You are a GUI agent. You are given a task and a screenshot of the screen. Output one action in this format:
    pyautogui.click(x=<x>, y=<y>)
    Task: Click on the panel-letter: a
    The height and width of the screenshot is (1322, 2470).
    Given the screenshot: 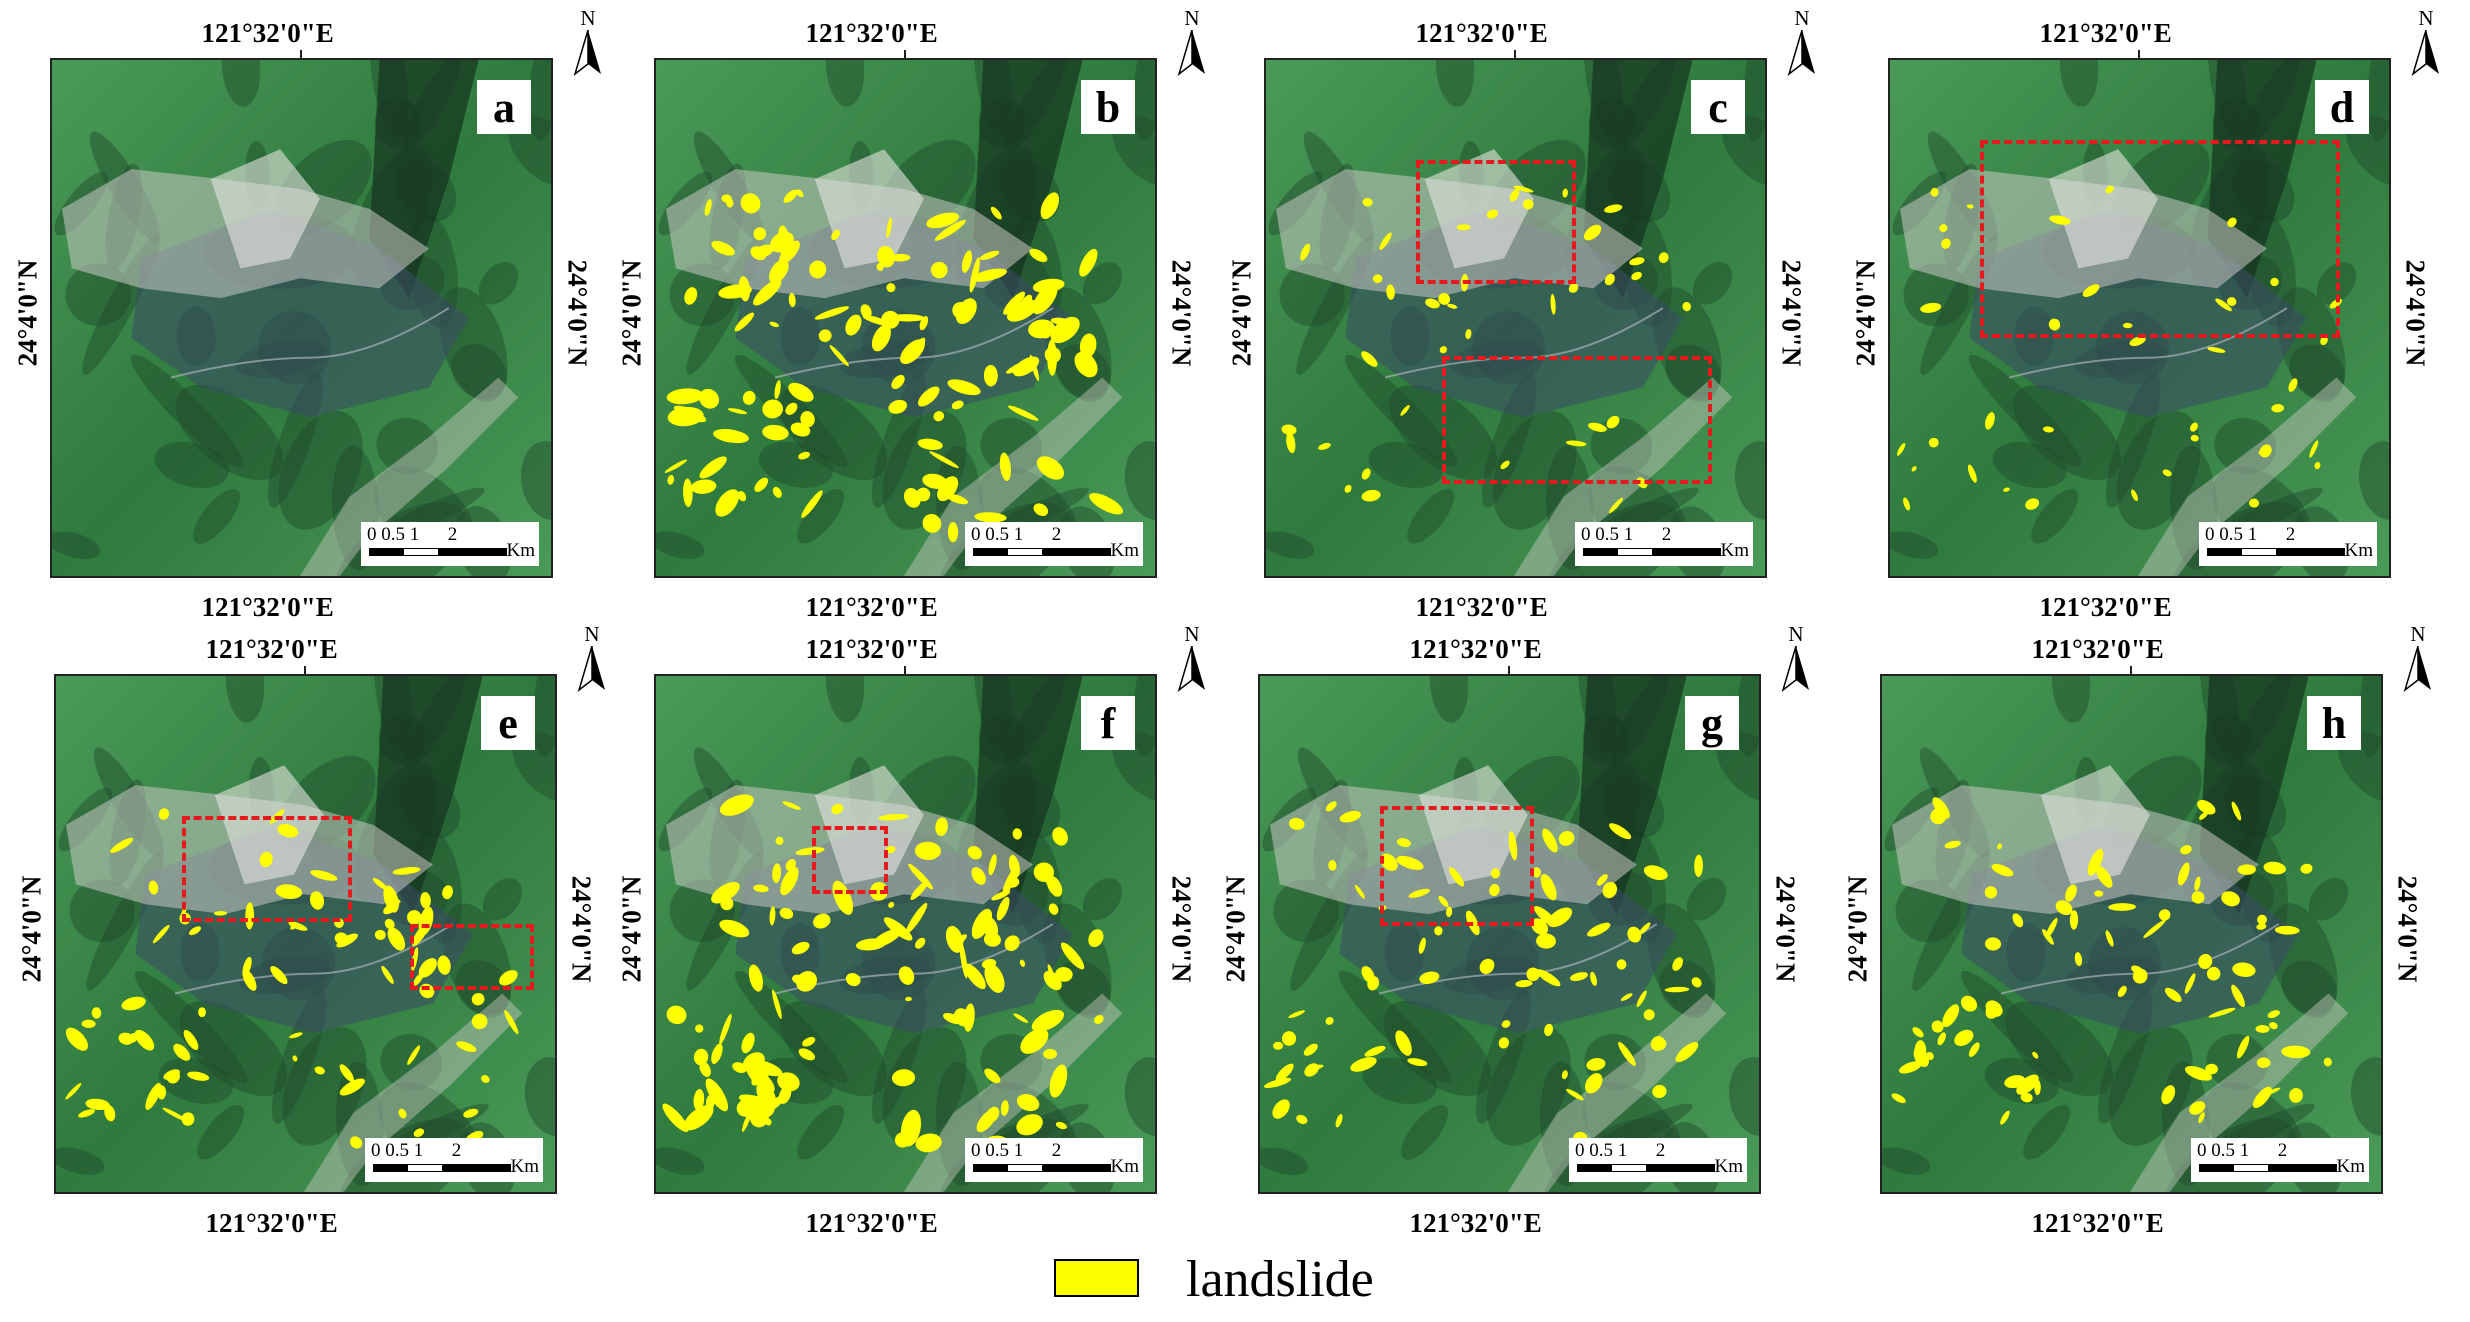 What is the action you would take?
    pyautogui.click(x=504, y=107)
    